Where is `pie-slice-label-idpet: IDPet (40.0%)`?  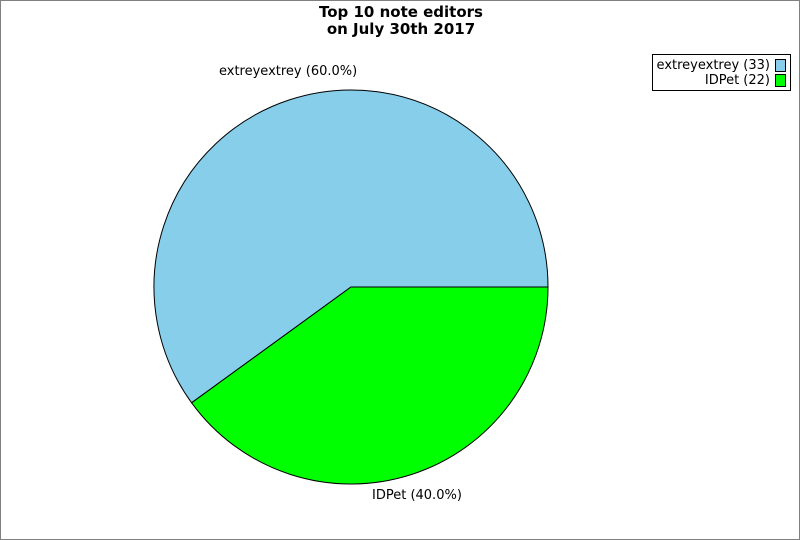
pie-slice-label-idpet: IDPet (40.0%) is located at coordinates (417, 495).